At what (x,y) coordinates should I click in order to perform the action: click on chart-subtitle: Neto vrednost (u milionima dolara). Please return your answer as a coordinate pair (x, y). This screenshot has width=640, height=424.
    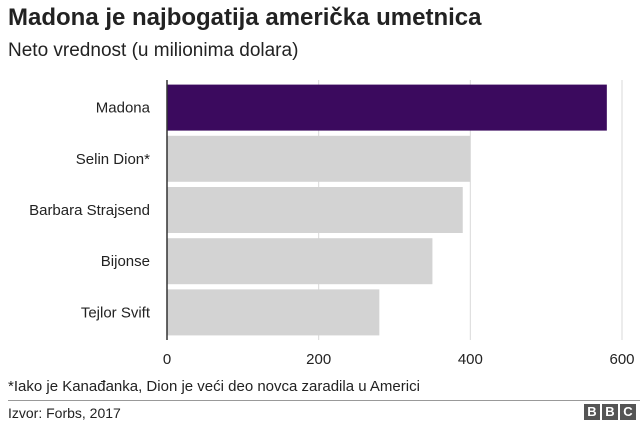
    Looking at the image, I should click on (153, 50).